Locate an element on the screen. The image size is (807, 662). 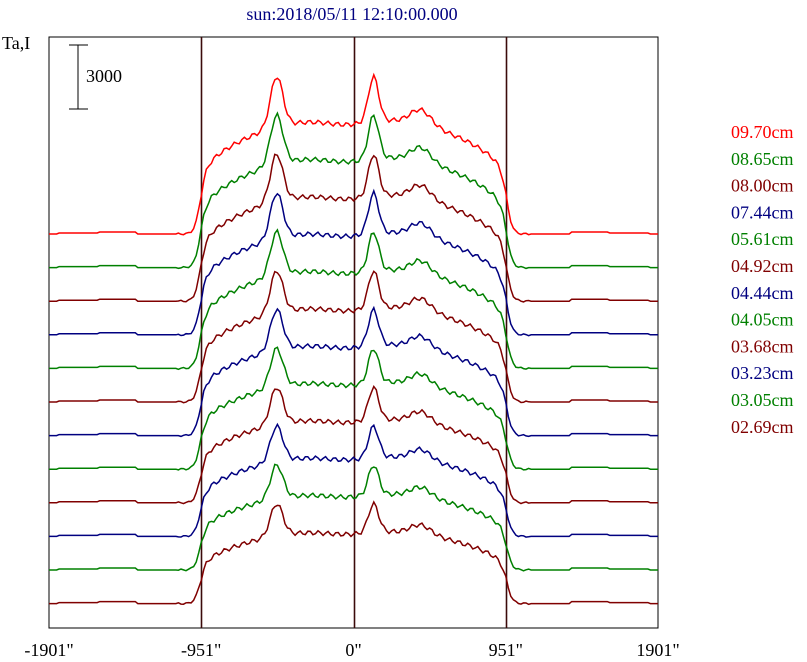
legend-entry-5: 04.92cm is located at coordinates (762, 266).